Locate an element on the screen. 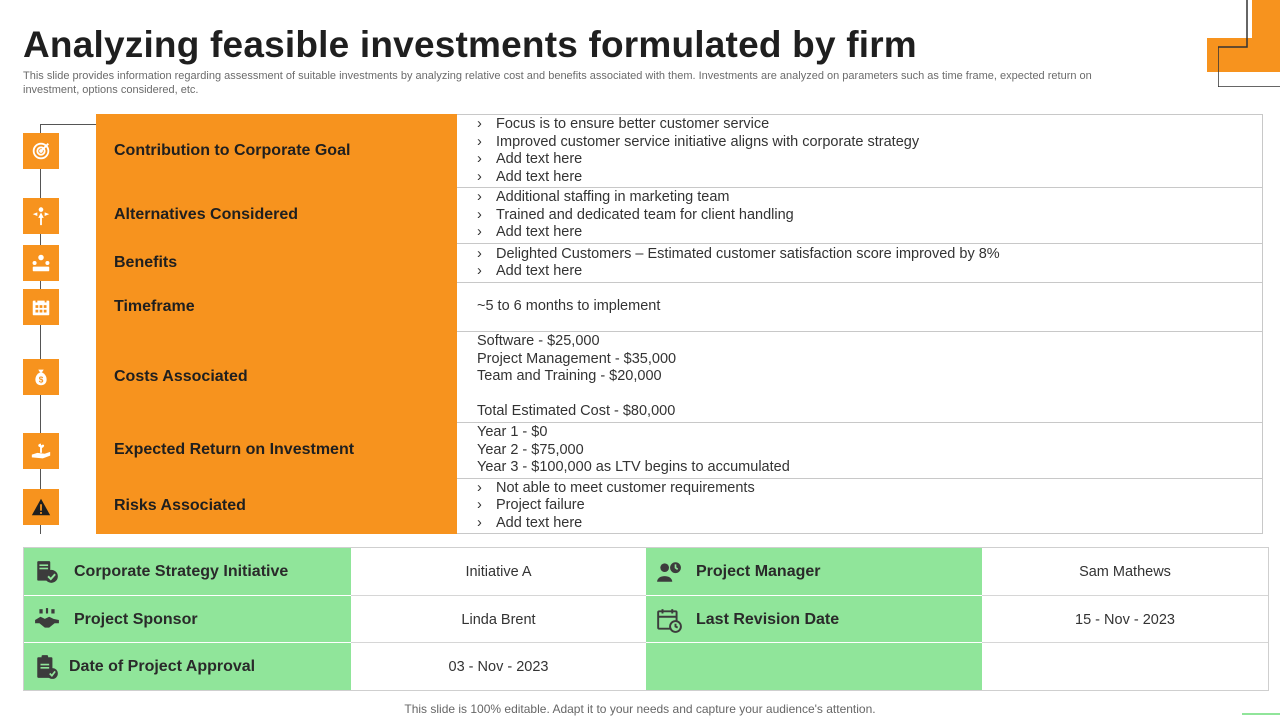 The width and height of the screenshot is (1280, 720). roi-item: Year 1 - $0 is located at coordinates (512, 432).